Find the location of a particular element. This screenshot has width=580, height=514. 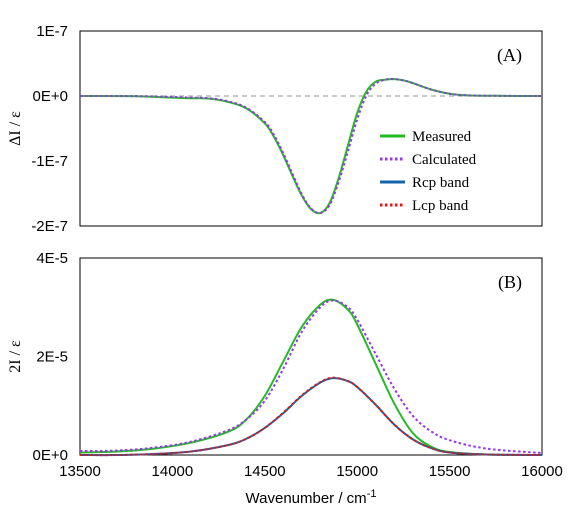

legend-label: Rcp band is located at coordinates (441, 183).